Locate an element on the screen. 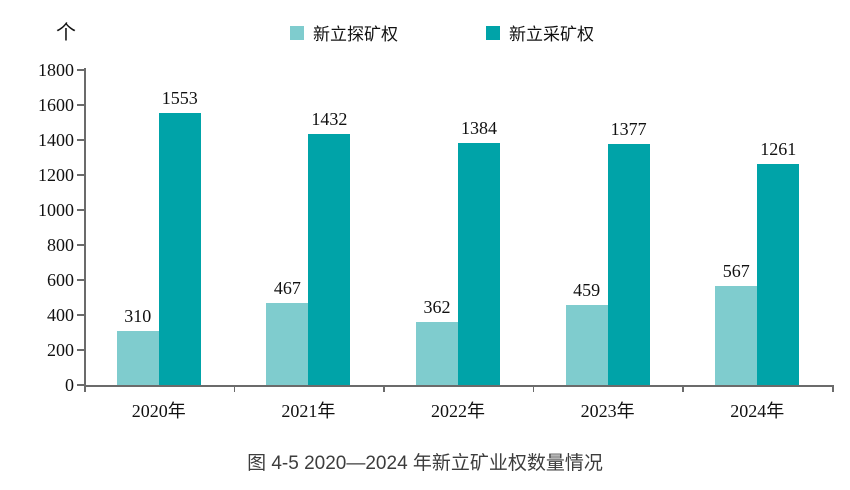  x-axis-category-label: 2022年 is located at coordinates (458, 411).